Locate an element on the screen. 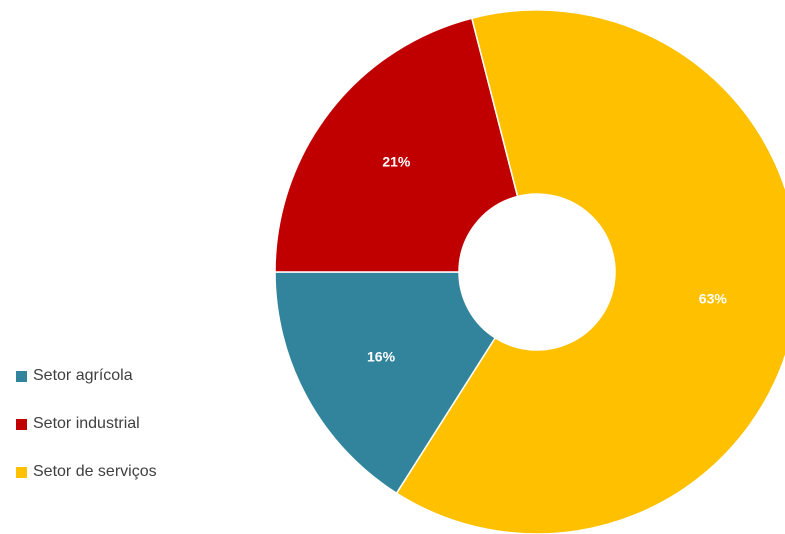  legend-label-setor-de-servicos: Setor de serviços is located at coordinates (95, 471).